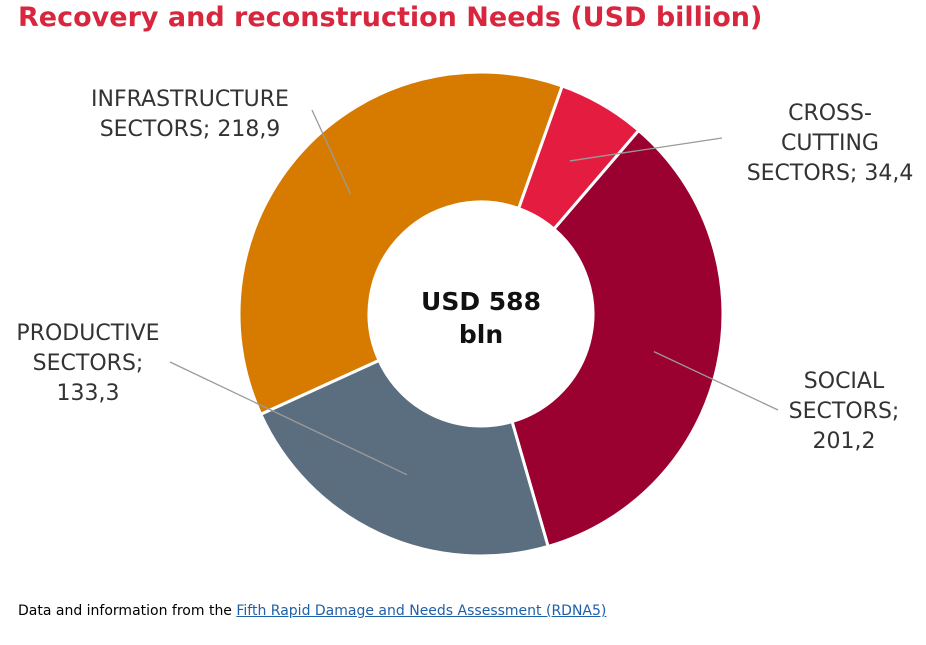 The height and width of the screenshot is (645, 926). I want to click on source-prefix: Data and information from the, so click(127, 611).